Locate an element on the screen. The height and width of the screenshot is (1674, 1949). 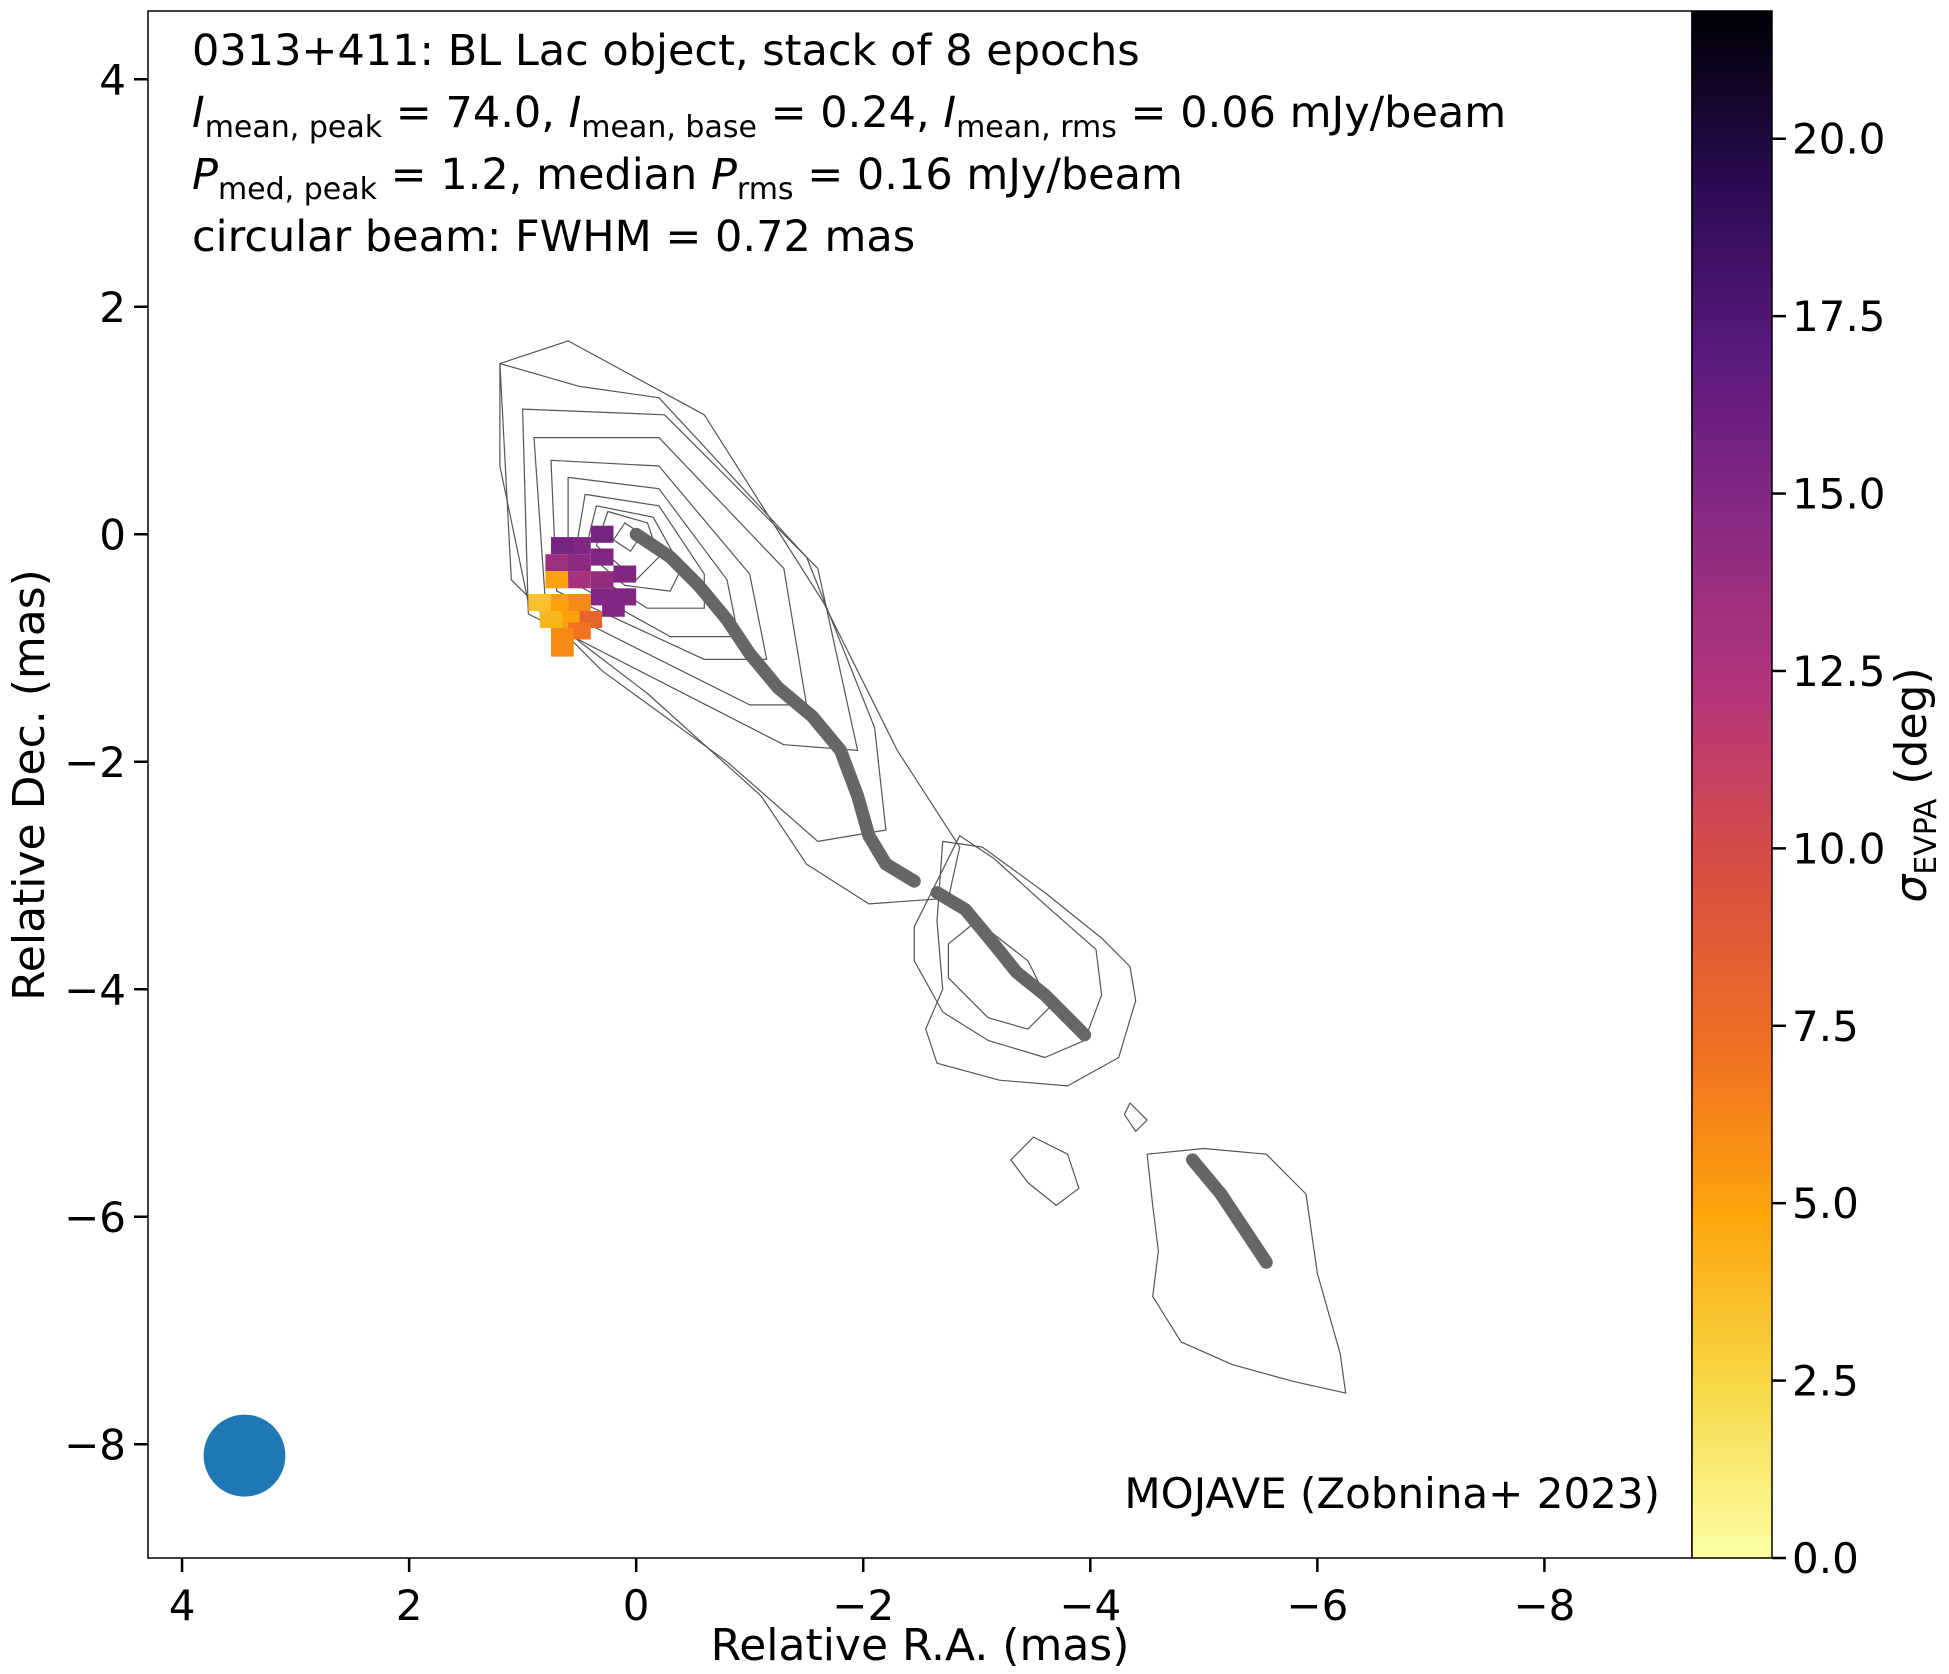
colorbar is located at coordinates (1732, 784).